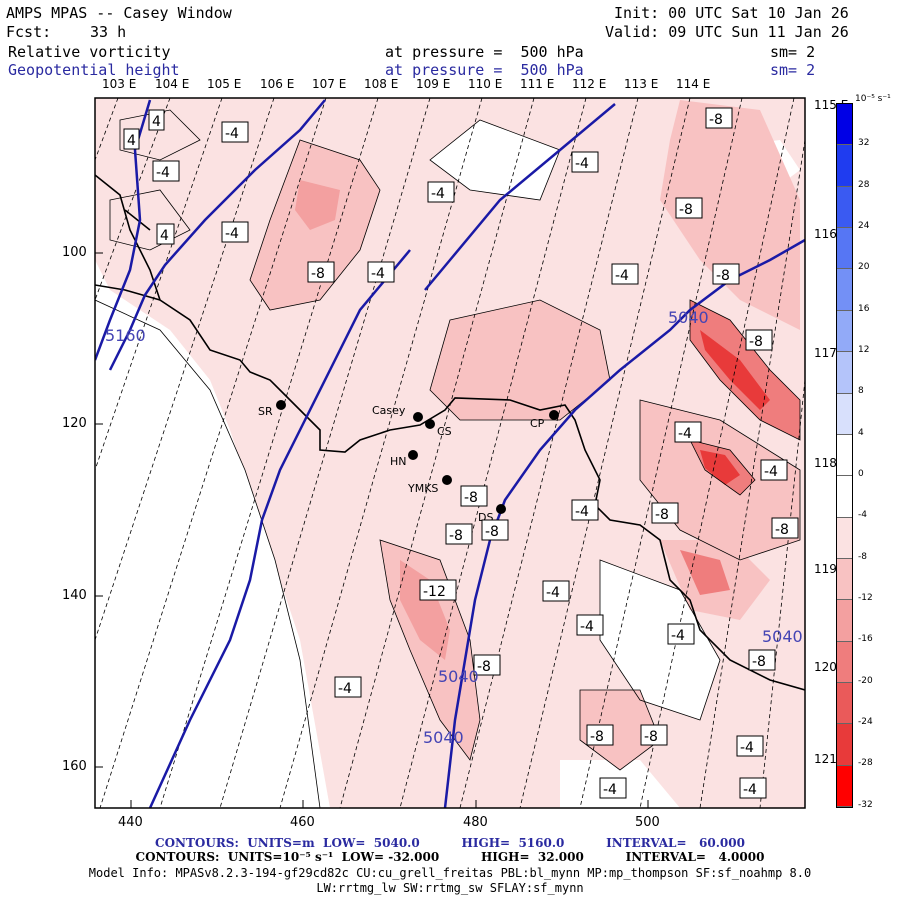 The height and width of the screenshot is (900, 900). Describe the element at coordinates (865, 680) in the screenshot. I see `colorbar-tick-label: -20` at that location.